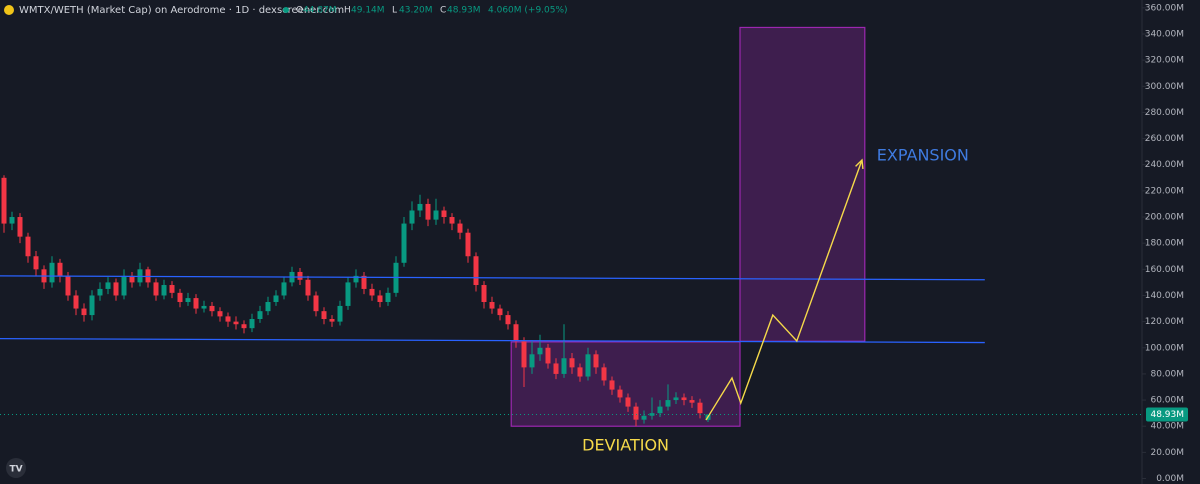  I want to click on stat-value: 44.87M, so click(320, 11).